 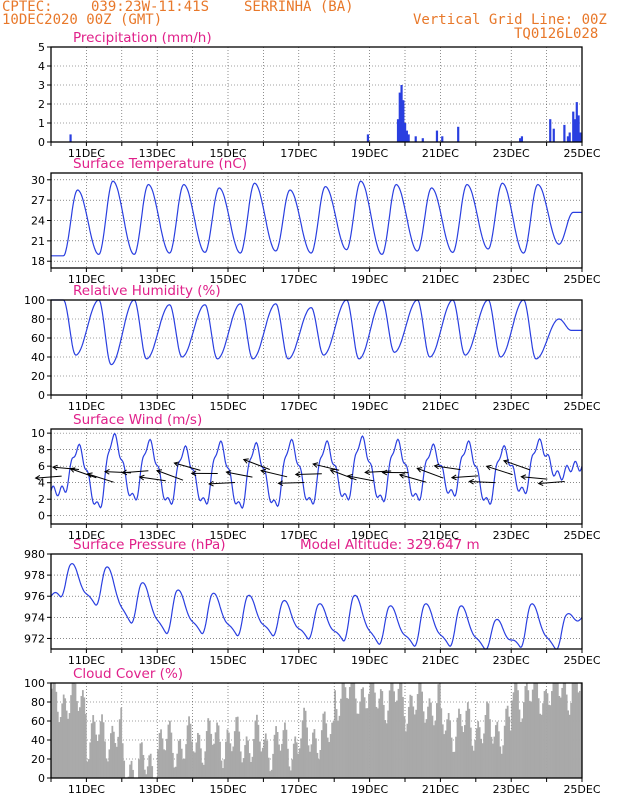 What do you see at coordinates (86, 535) in the screenshot?
I see `wind-xtick-label: 11DEC` at bounding box center [86, 535].